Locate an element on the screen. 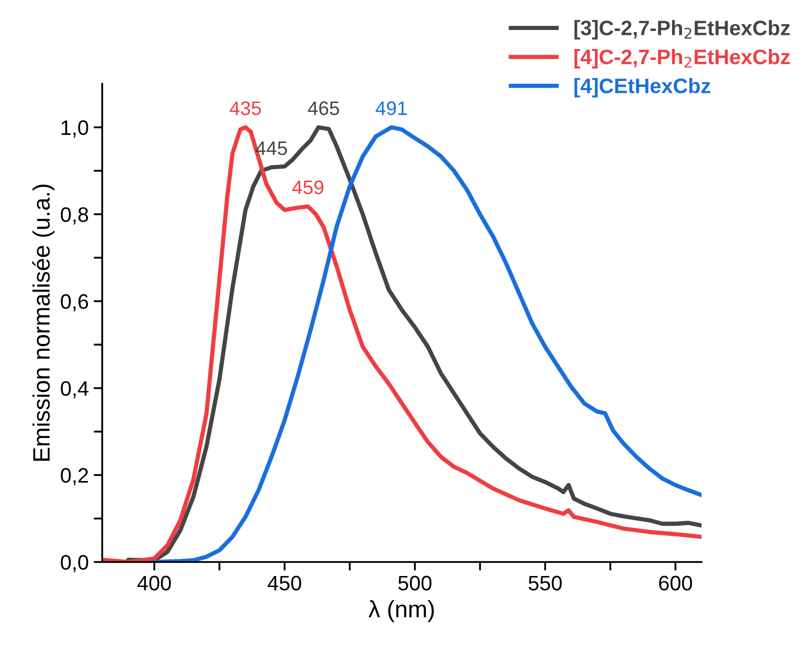 This screenshot has height=655, width=811. y-tick-label: 0,4 is located at coordinates (74, 389).